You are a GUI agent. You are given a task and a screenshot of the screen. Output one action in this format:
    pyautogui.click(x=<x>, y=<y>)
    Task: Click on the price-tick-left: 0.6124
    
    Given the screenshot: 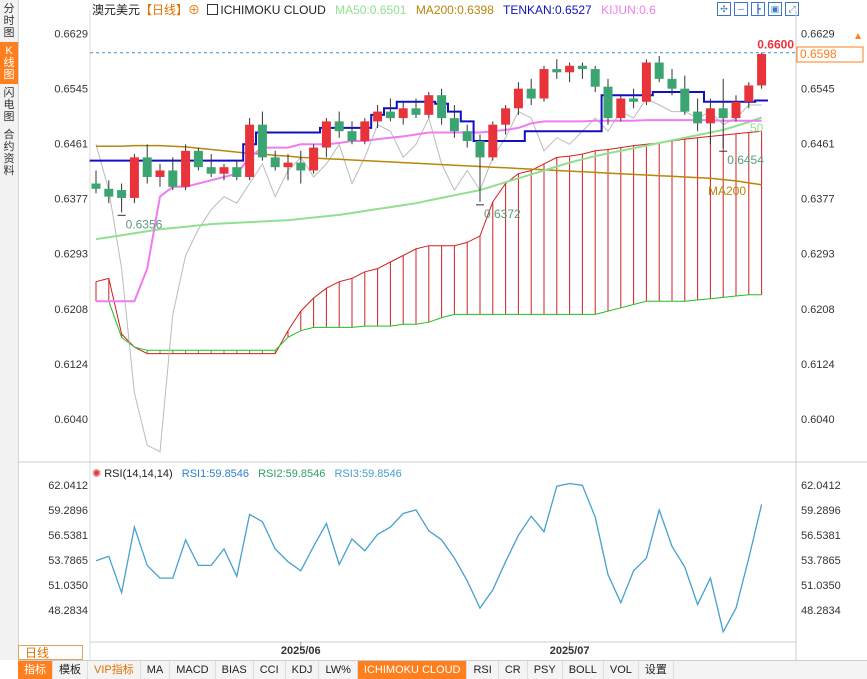 What is the action you would take?
    pyautogui.click(x=71, y=365)
    